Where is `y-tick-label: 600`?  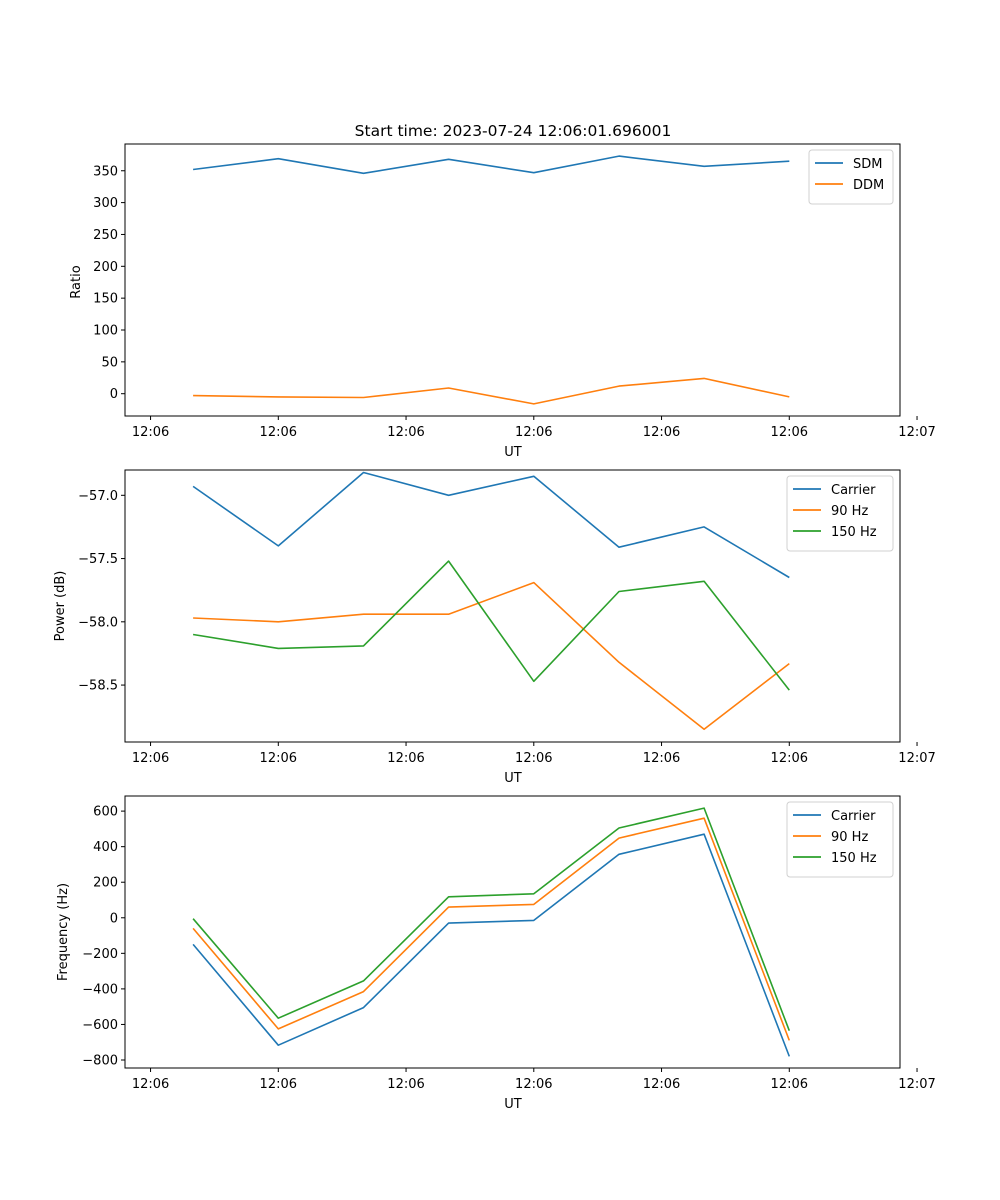 y-tick-label: 600 is located at coordinates (105, 812).